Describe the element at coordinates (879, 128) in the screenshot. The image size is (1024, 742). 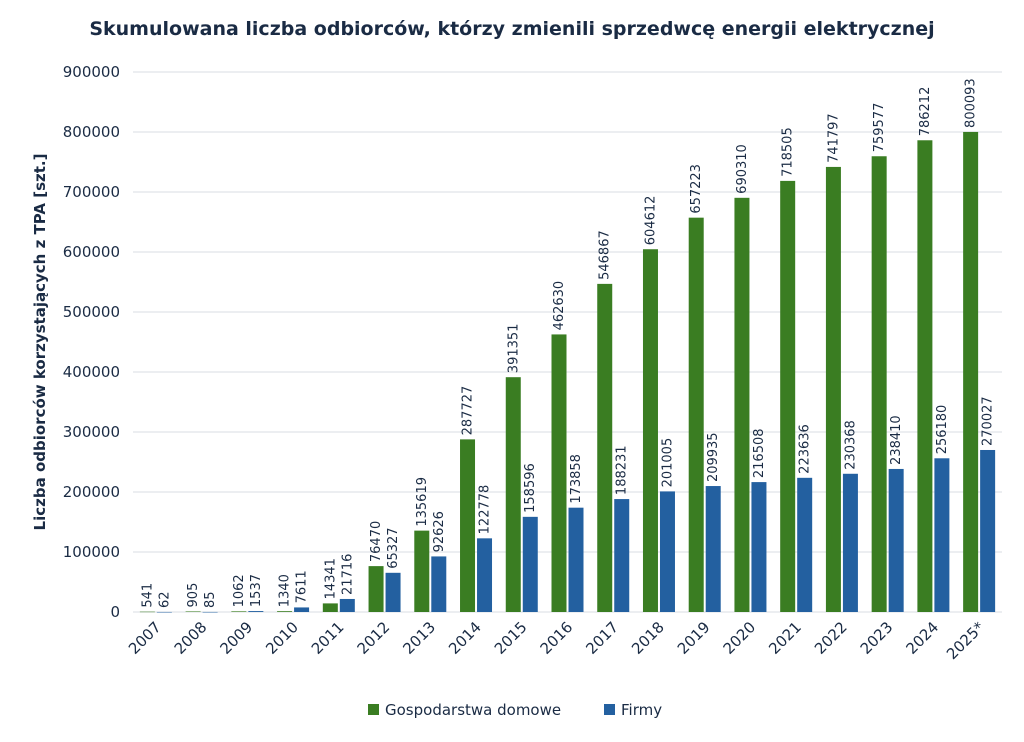
I see `data-label: 759577` at that location.